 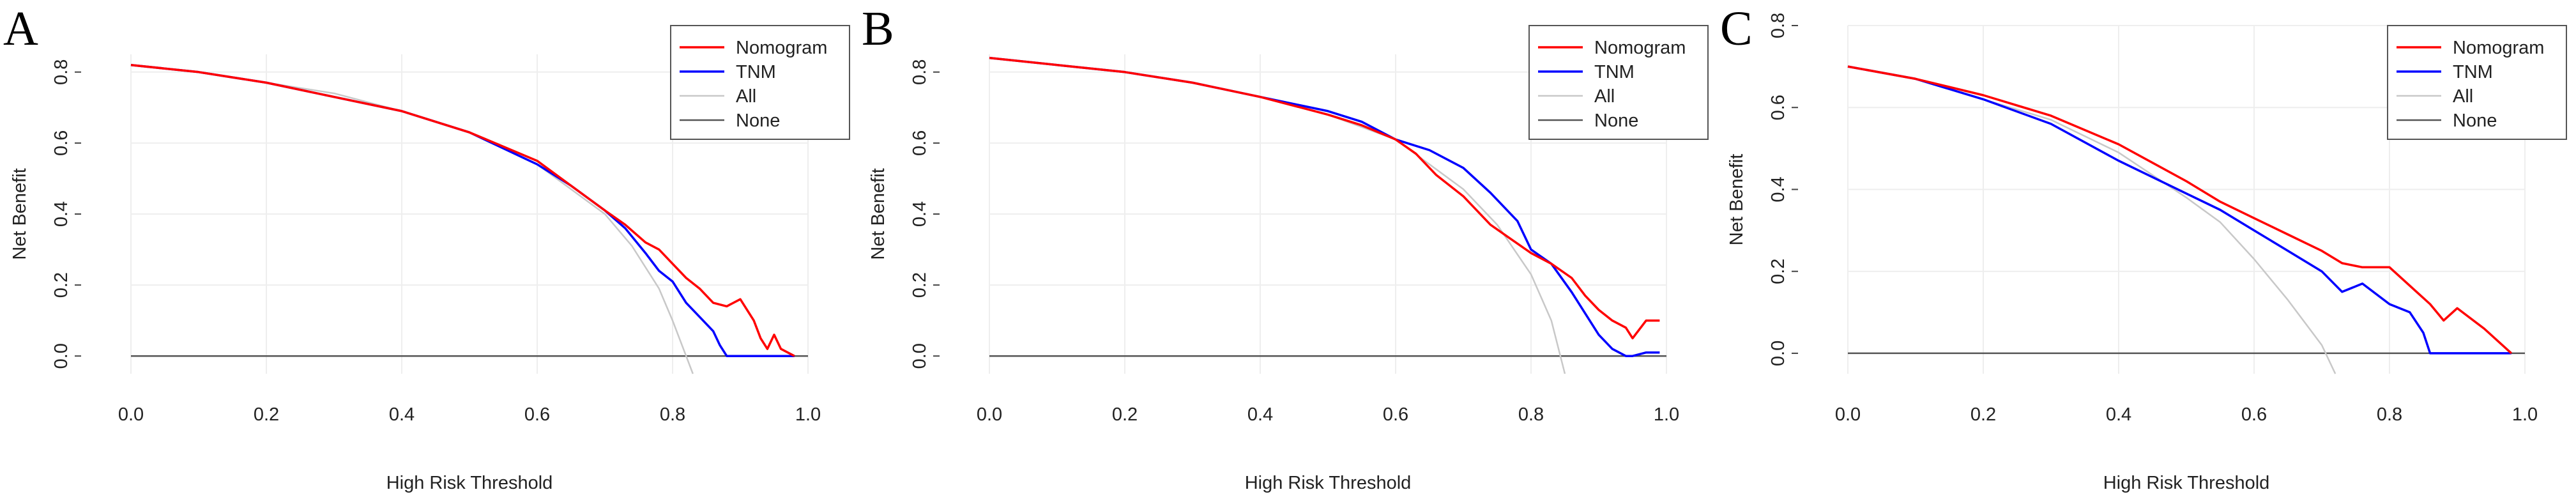 What do you see at coordinates (20, 29) in the screenshot?
I see `panel-label-a: A` at bounding box center [20, 29].